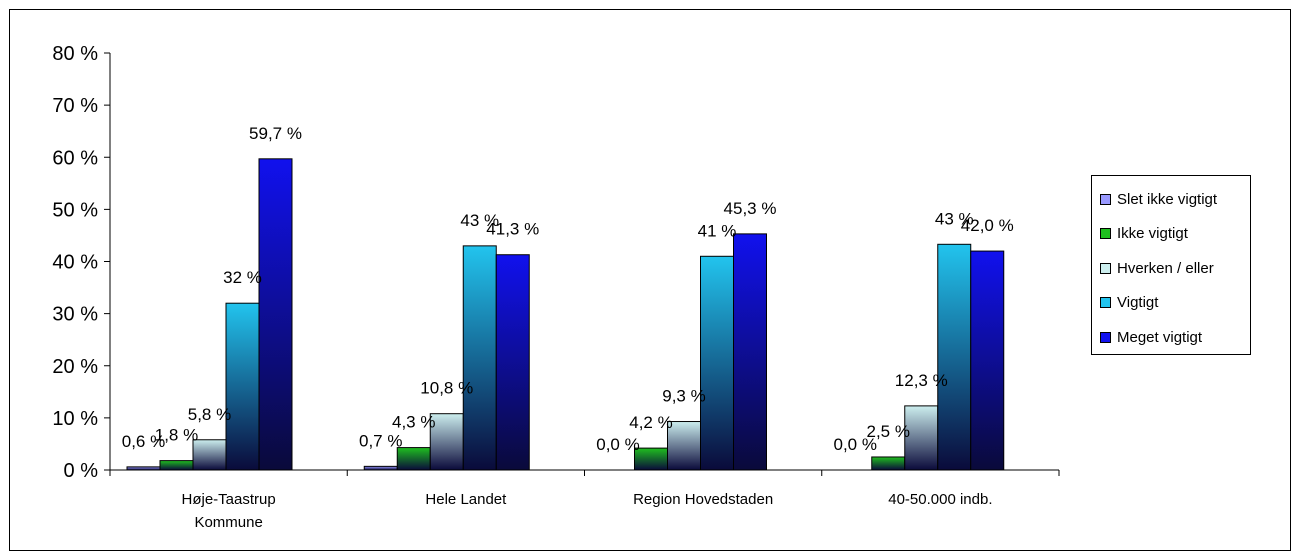 This screenshot has height=560, width=1300. What do you see at coordinates (987, 225) in the screenshot?
I see `data-label: 42,0 %` at bounding box center [987, 225].